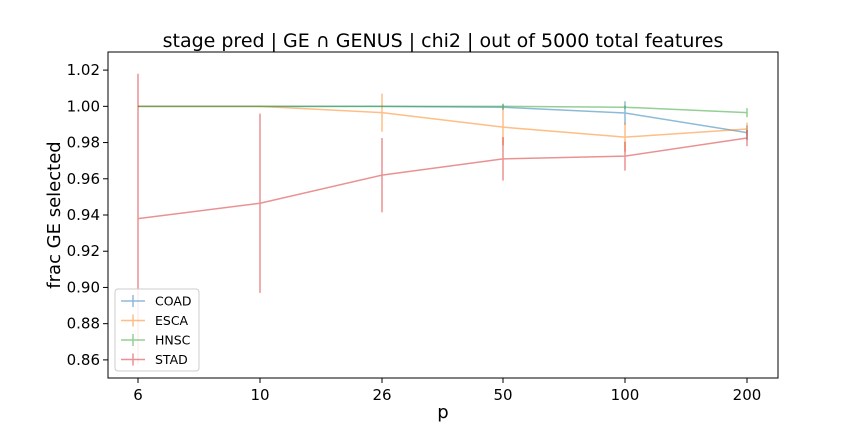 The height and width of the screenshot is (432, 864). Describe the element at coordinates (83, 215) in the screenshot. I see `y-tick-label: 0.94` at that location.